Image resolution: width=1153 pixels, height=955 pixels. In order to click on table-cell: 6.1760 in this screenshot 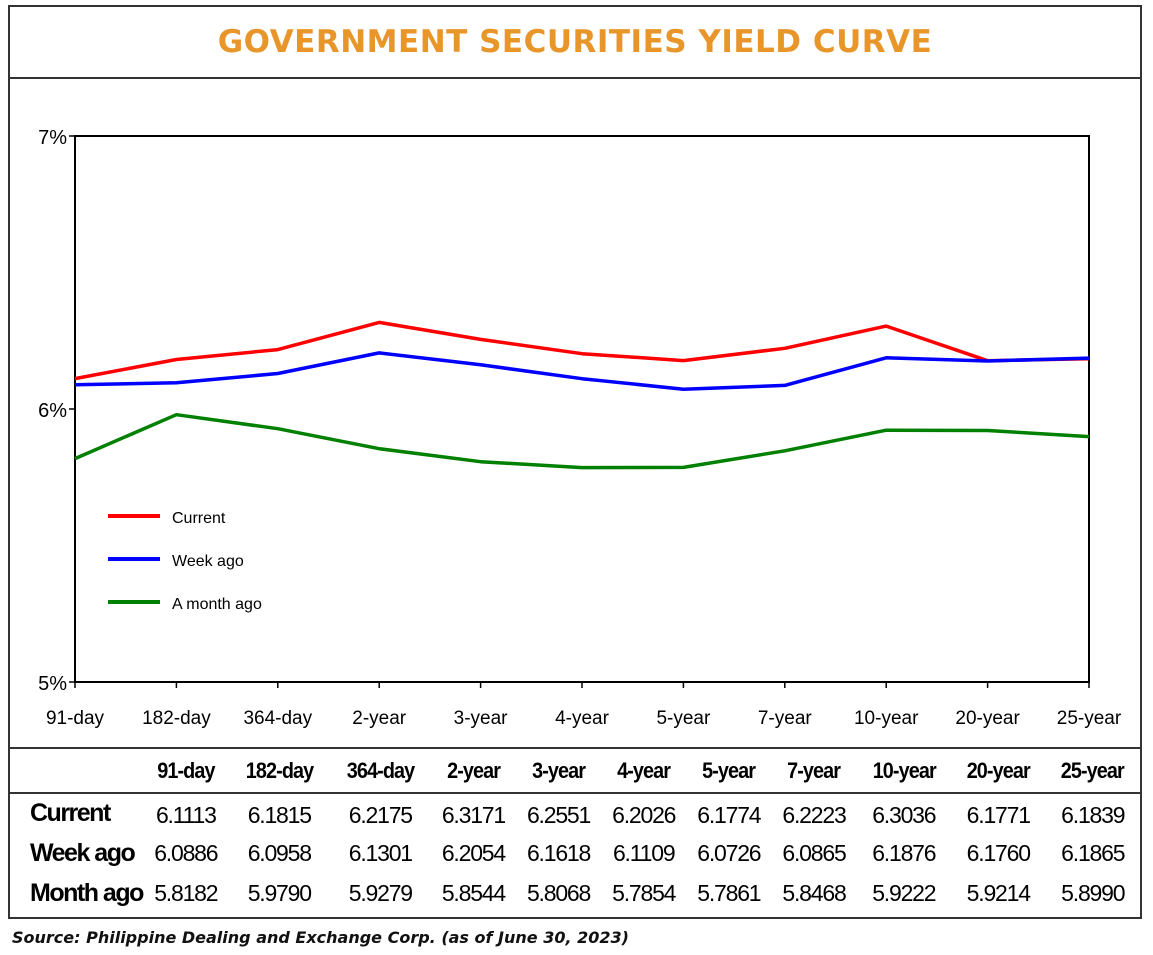, I will do `click(998, 852)`.